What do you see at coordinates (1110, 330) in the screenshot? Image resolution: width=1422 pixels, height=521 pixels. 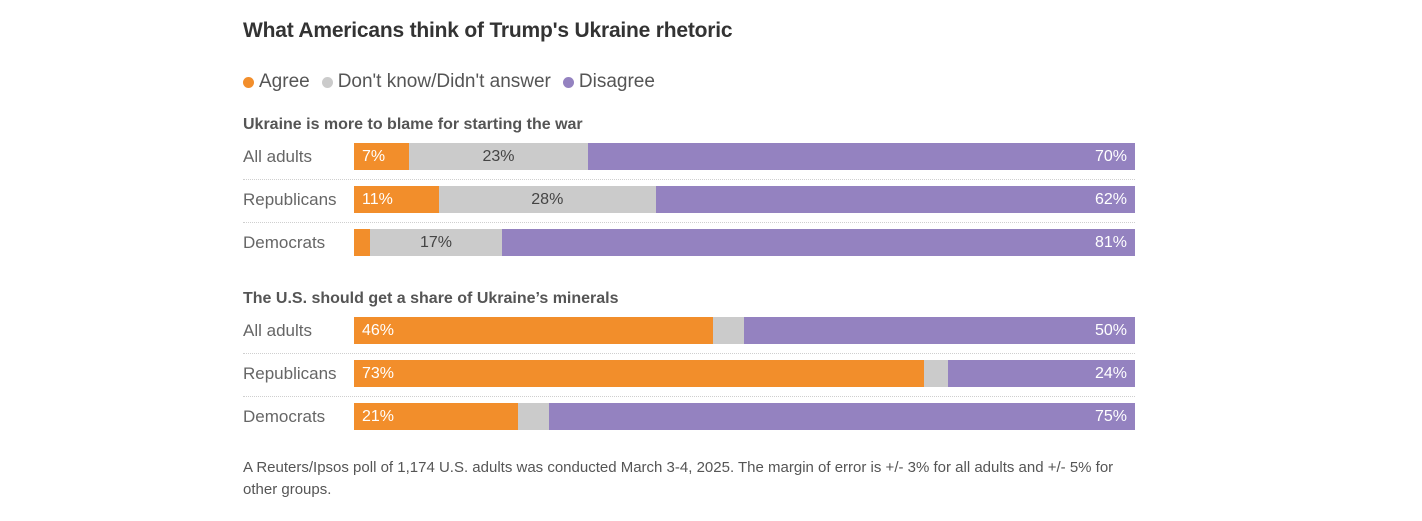 I see `data-label: 50%` at bounding box center [1110, 330].